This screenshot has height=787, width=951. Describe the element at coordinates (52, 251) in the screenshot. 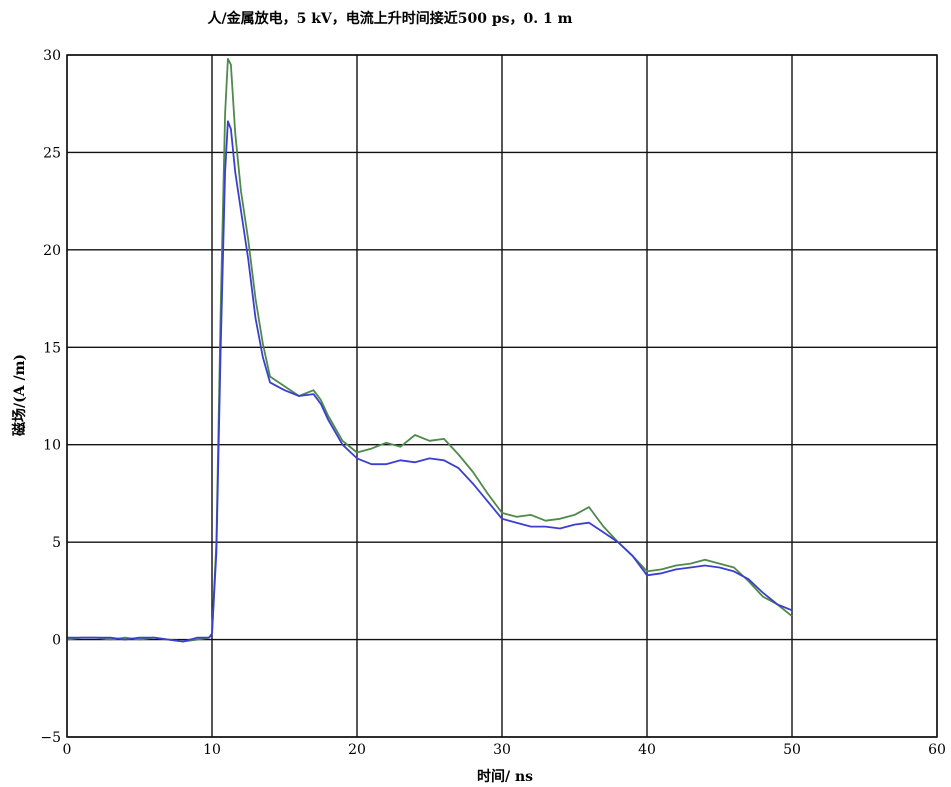

I see `y-tick-label: 20` at that location.